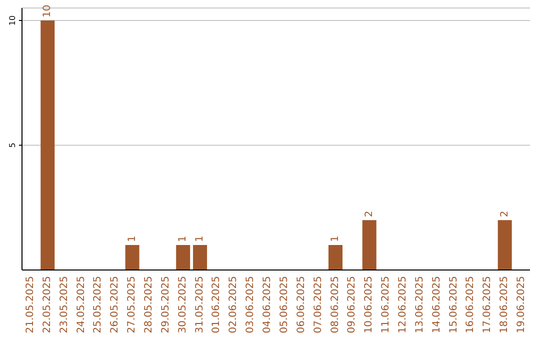 The height and width of the screenshot is (340, 540). What do you see at coordinates (403, 305) in the screenshot?
I see `x-tick-label: 12.06.2025` at bounding box center [403, 305].